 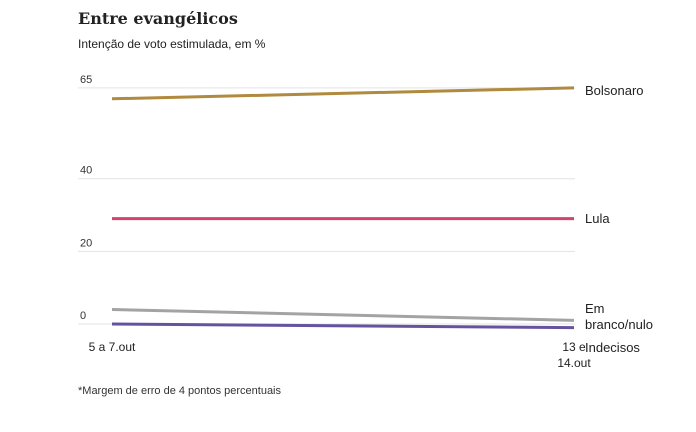 What do you see at coordinates (112, 347) in the screenshot?
I see `x-tick-label: 5 a 7.out` at bounding box center [112, 347].